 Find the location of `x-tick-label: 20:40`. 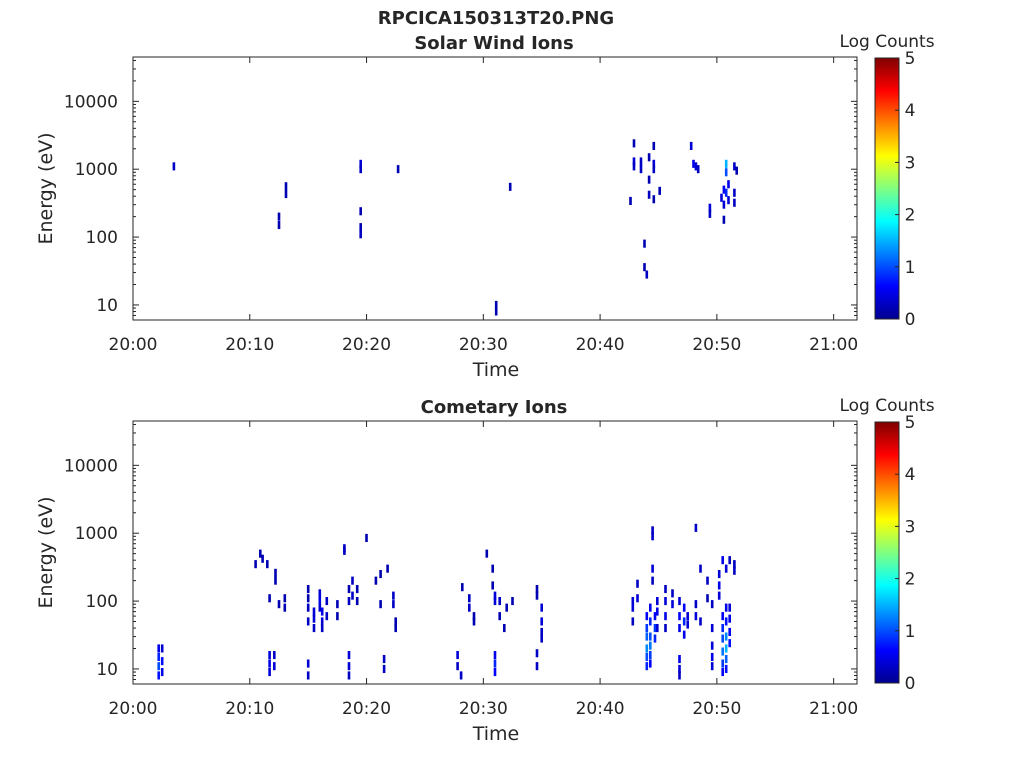

x-tick-label: 20:40 is located at coordinates (600, 709).